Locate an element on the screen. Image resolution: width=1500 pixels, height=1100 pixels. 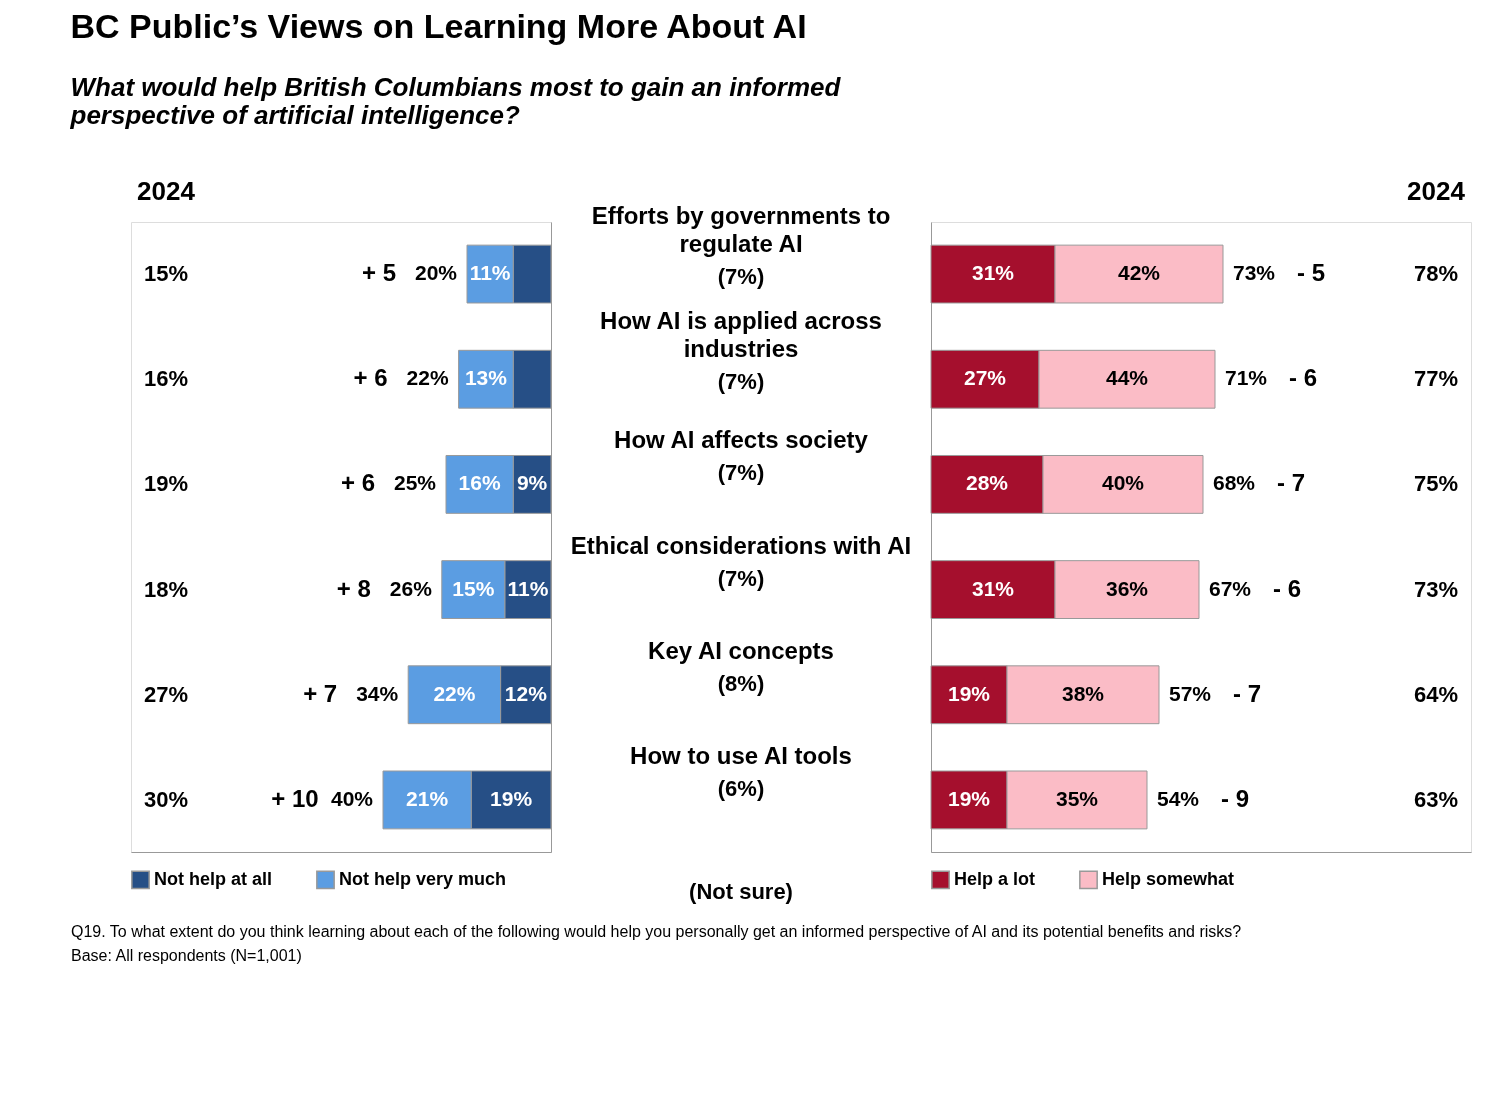
total-label: 68% is located at coordinates (1234, 483).